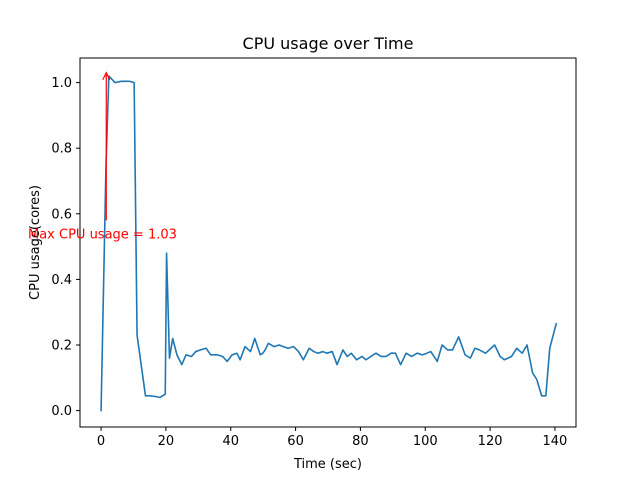  Describe the element at coordinates (327, 464) in the screenshot. I see `x-axis-label: Time (sec)` at that location.